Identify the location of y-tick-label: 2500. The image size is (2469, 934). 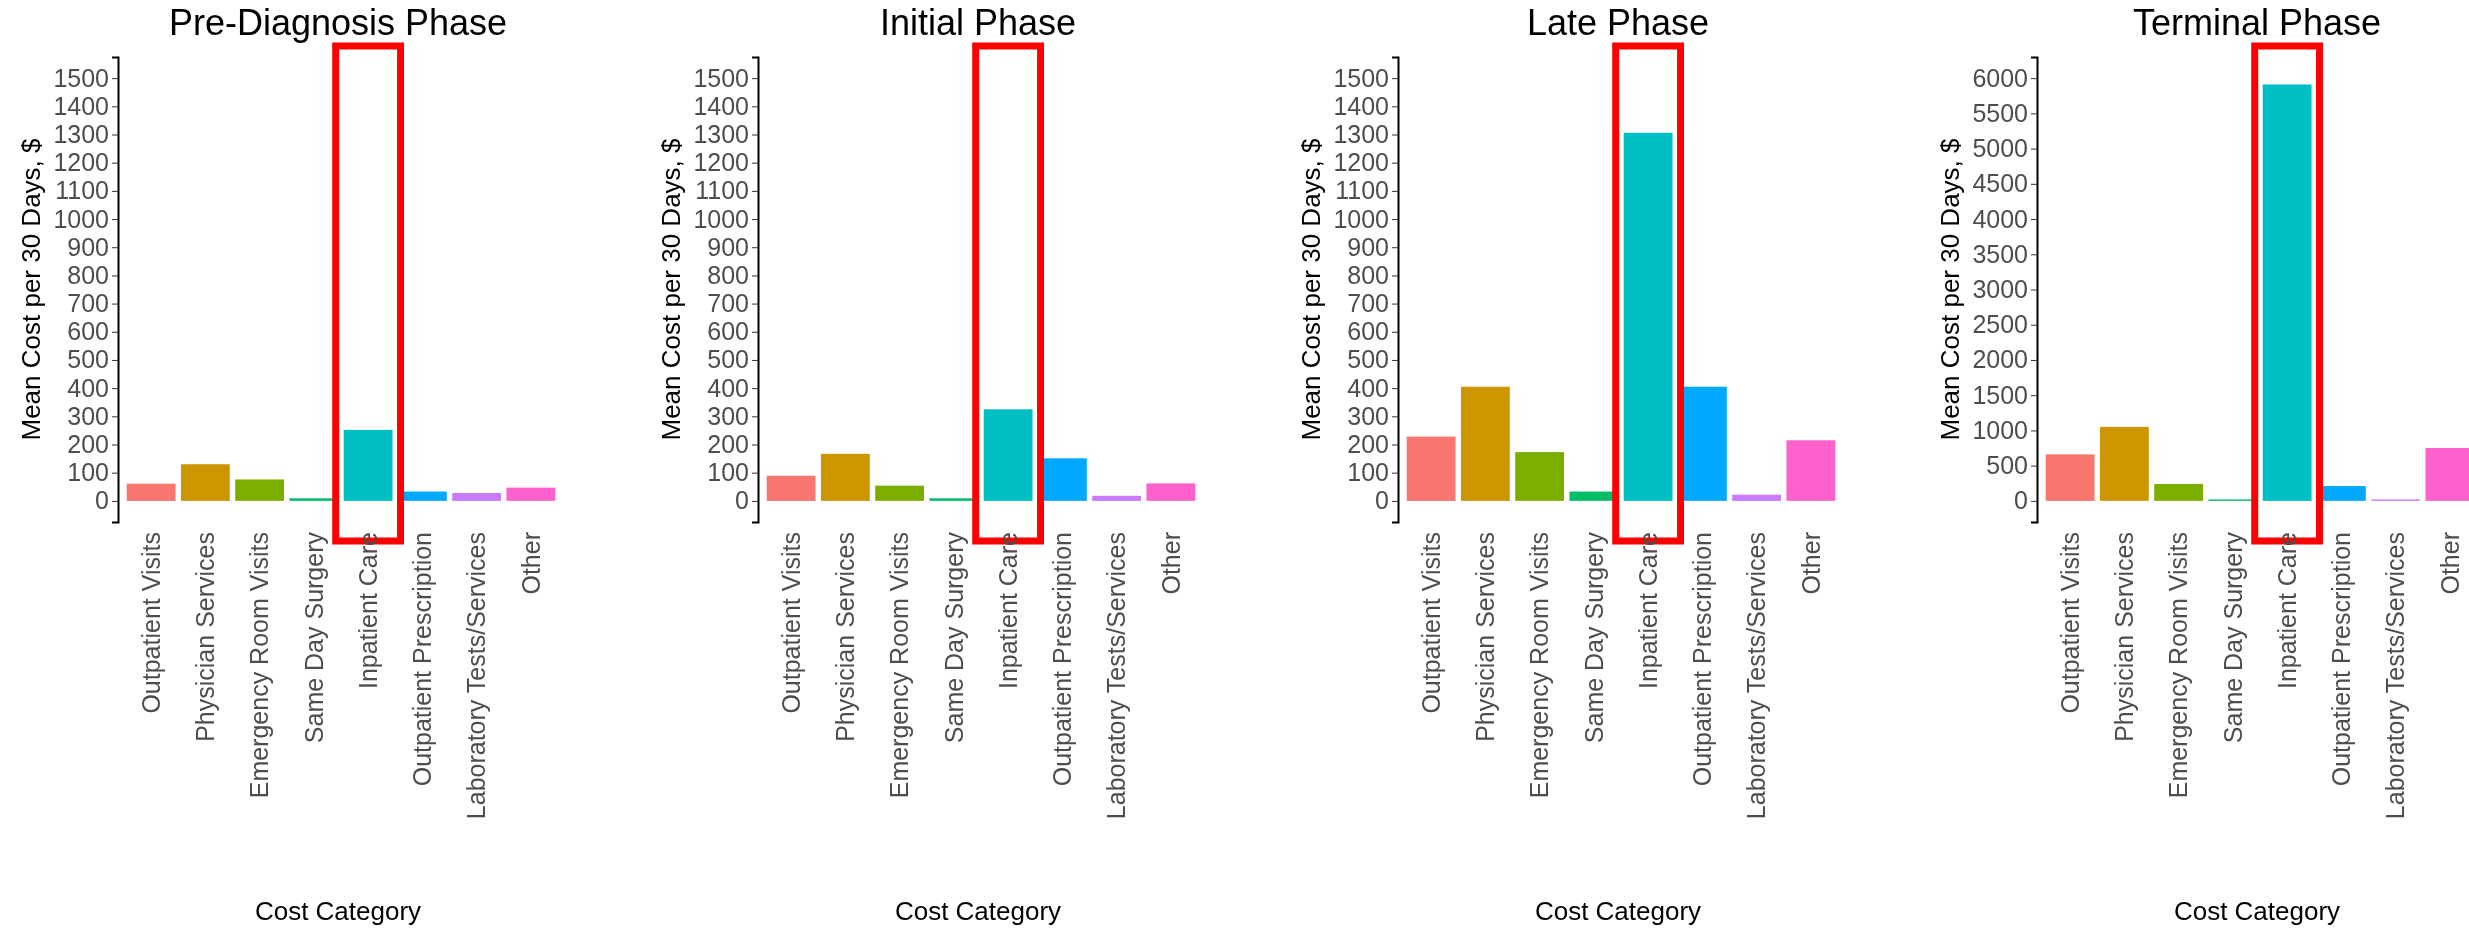
(2000, 324).